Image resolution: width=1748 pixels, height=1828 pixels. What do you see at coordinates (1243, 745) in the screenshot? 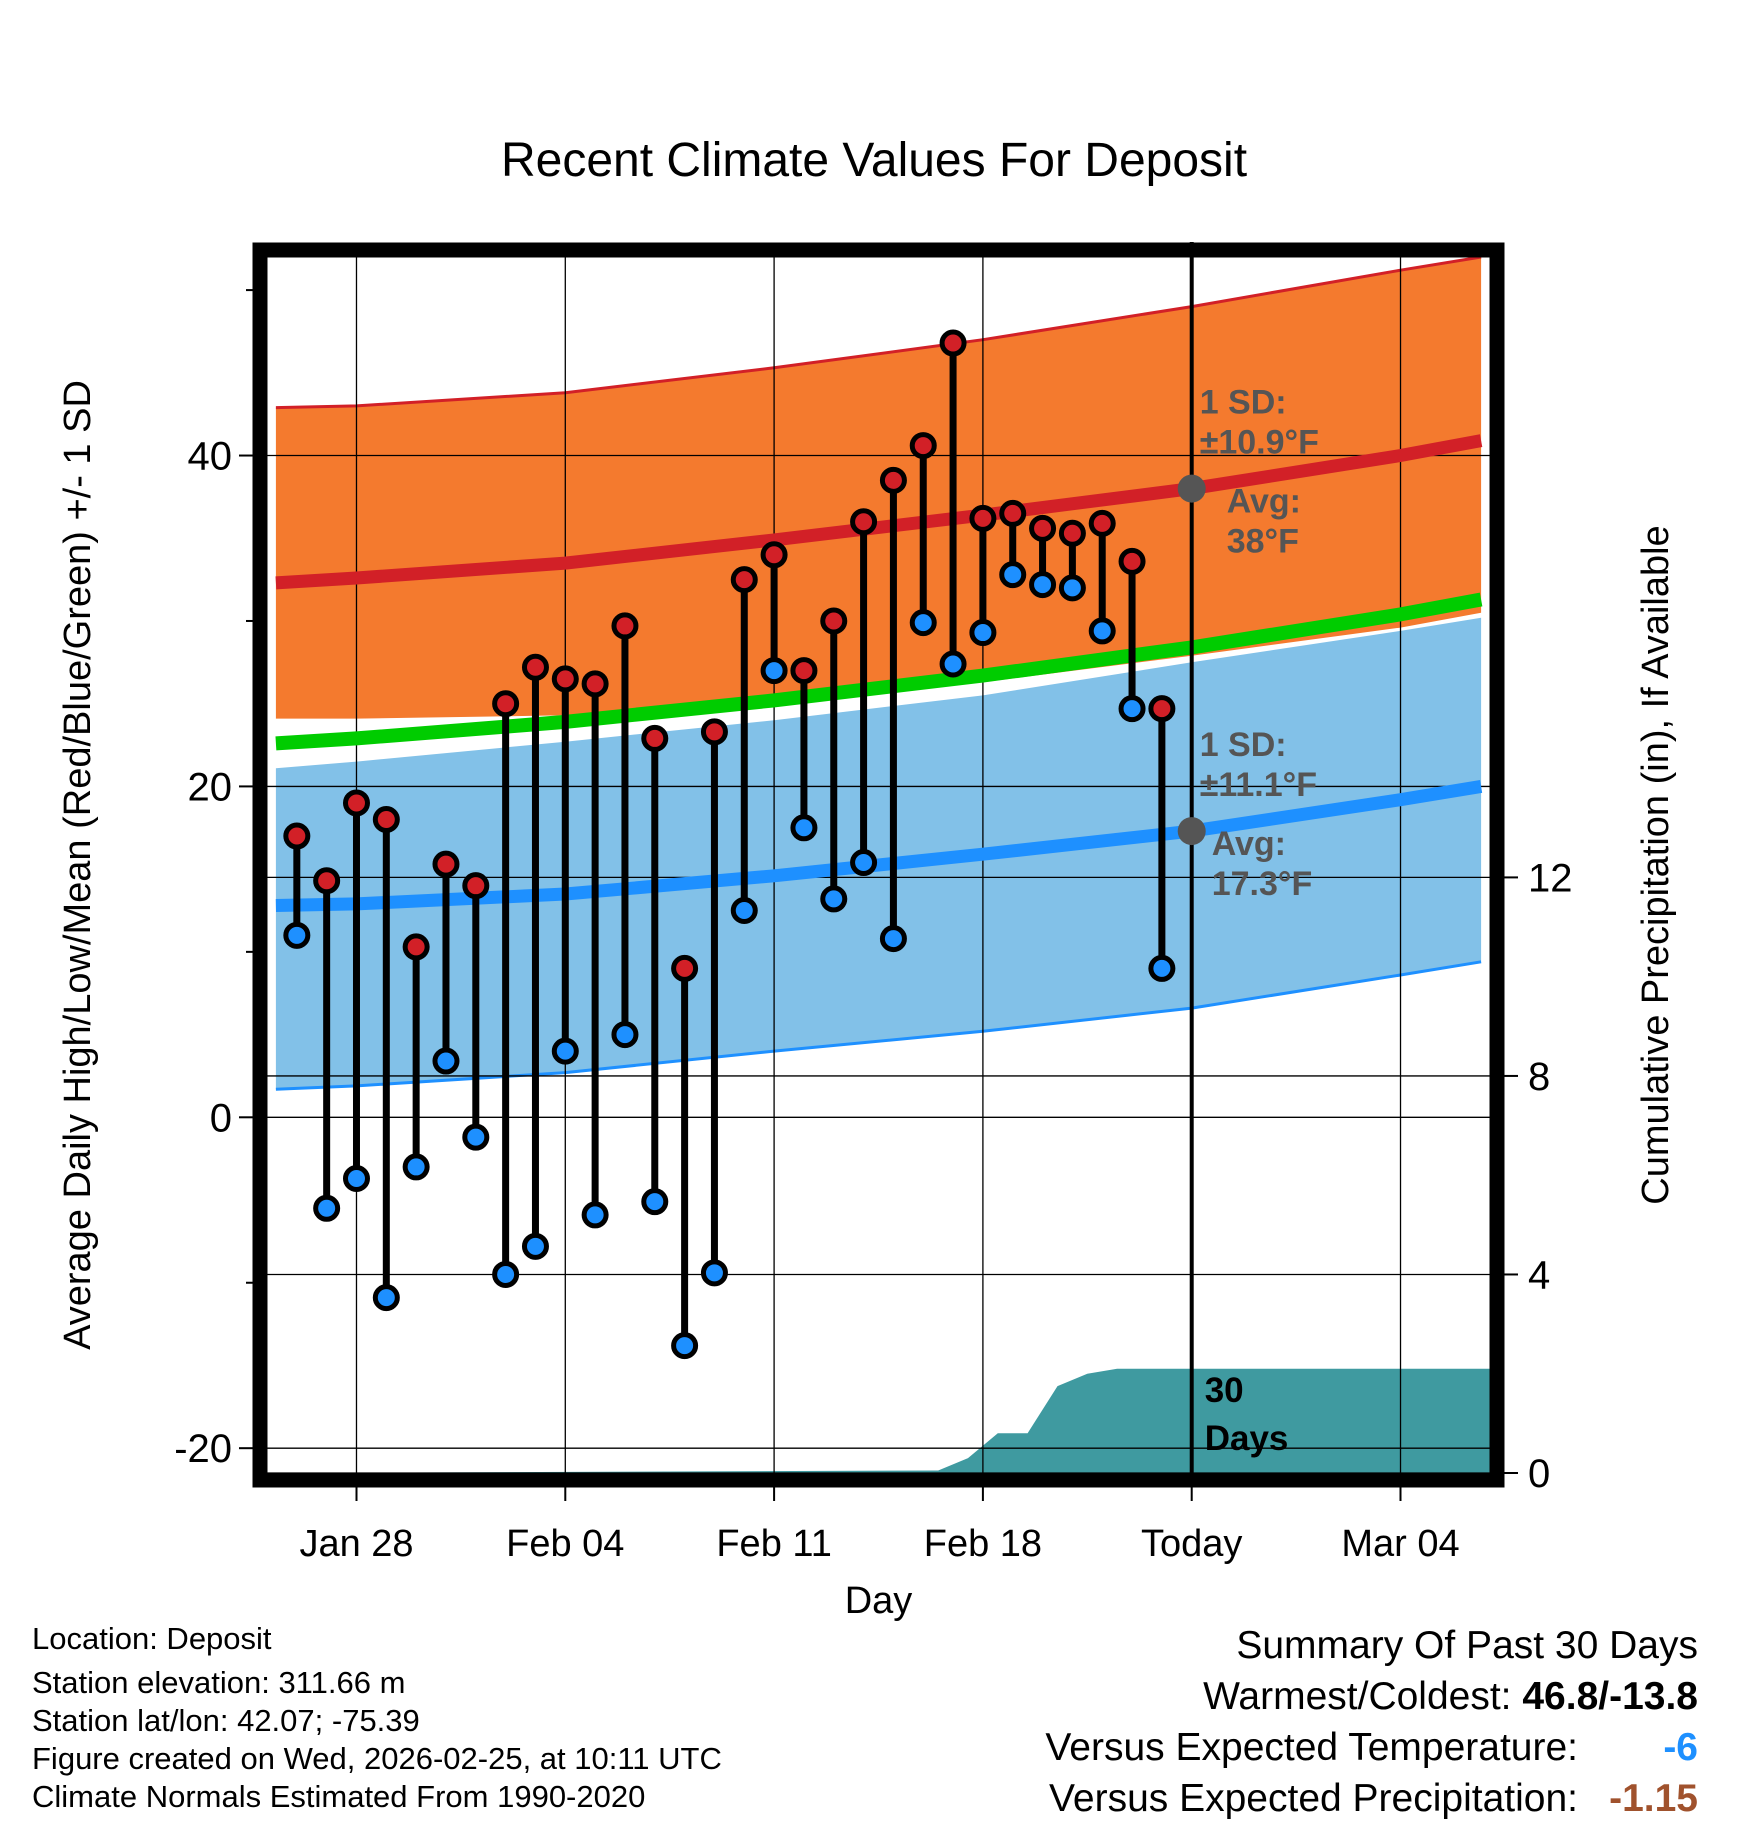
I see `low-sd-label: 1 SD:` at bounding box center [1243, 745].